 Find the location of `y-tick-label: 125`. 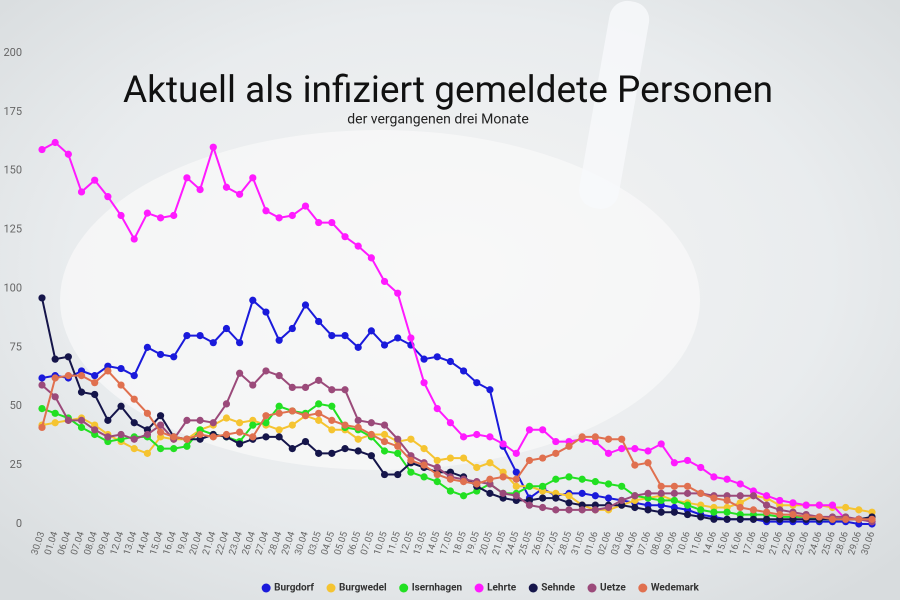

y-tick-label: 125 is located at coordinates (12, 229).